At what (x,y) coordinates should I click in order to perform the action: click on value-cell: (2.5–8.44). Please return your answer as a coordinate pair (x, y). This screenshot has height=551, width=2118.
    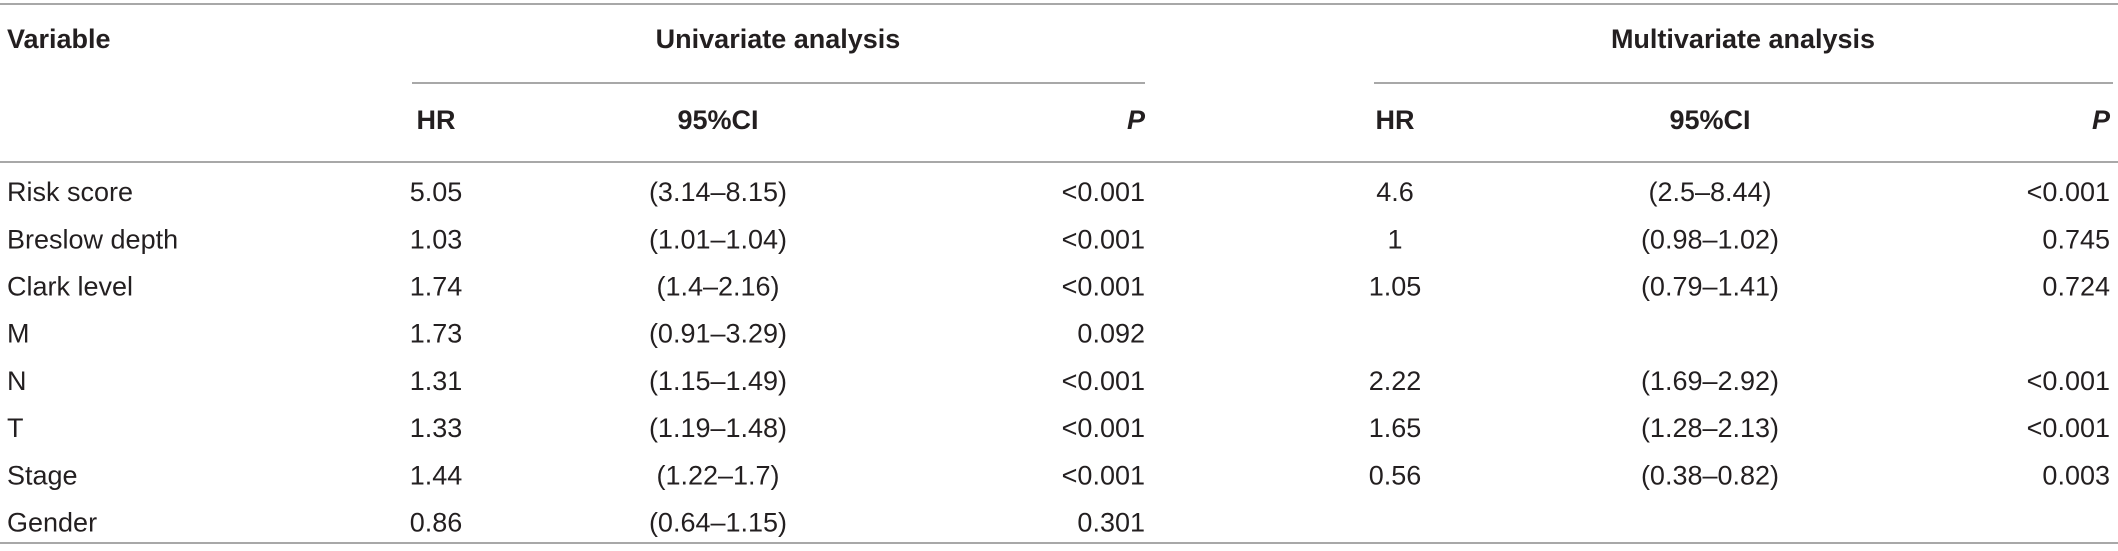
    Looking at the image, I should click on (1709, 192).